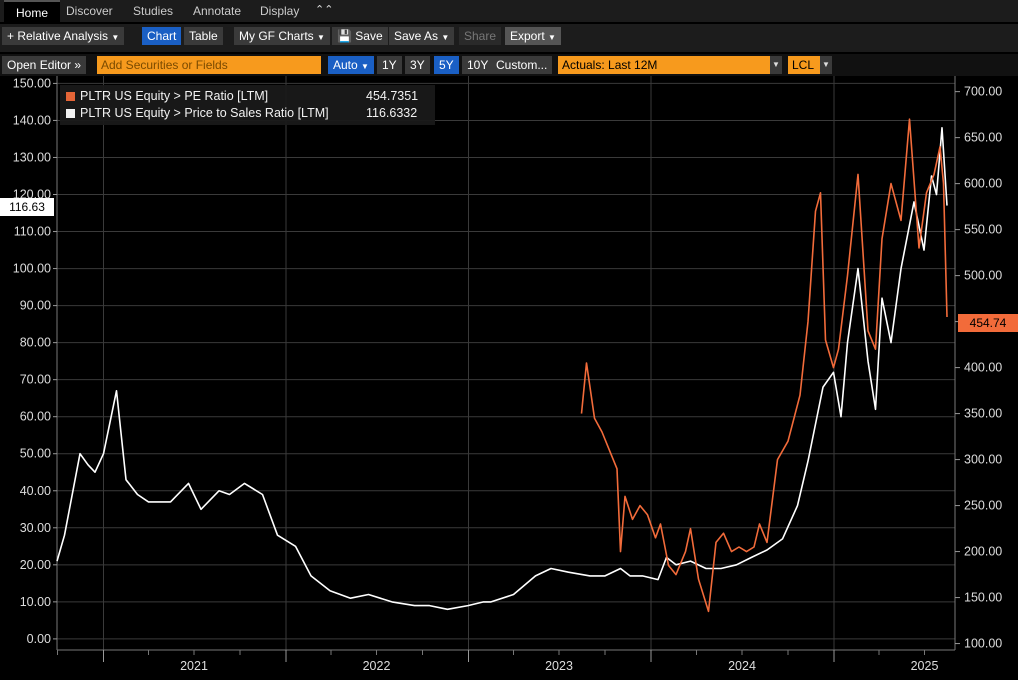  I want to click on right-tick-label: 350.00, so click(983, 414).